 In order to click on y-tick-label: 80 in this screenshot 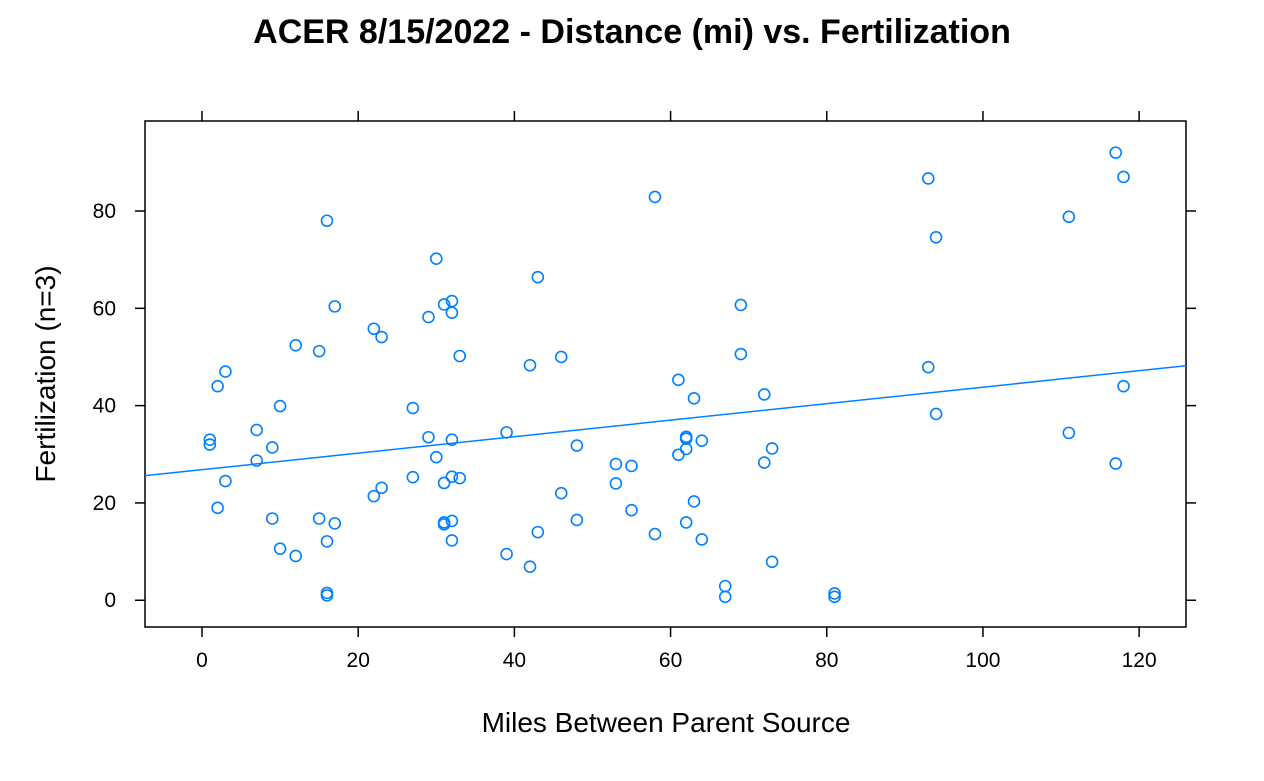, I will do `click(104, 211)`.